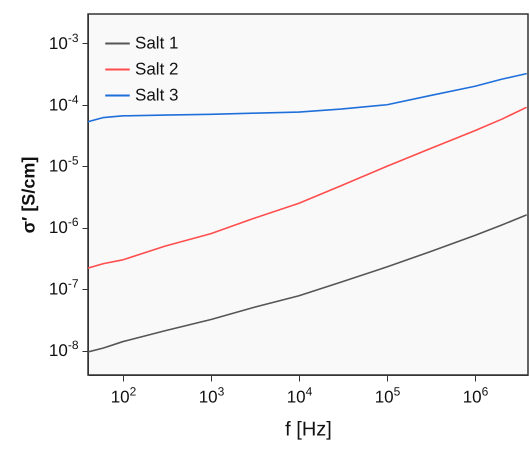 This screenshot has width=530, height=452. Describe the element at coordinates (211, 395) in the screenshot. I see `x-tick-label: 10$^{3}$` at that location.